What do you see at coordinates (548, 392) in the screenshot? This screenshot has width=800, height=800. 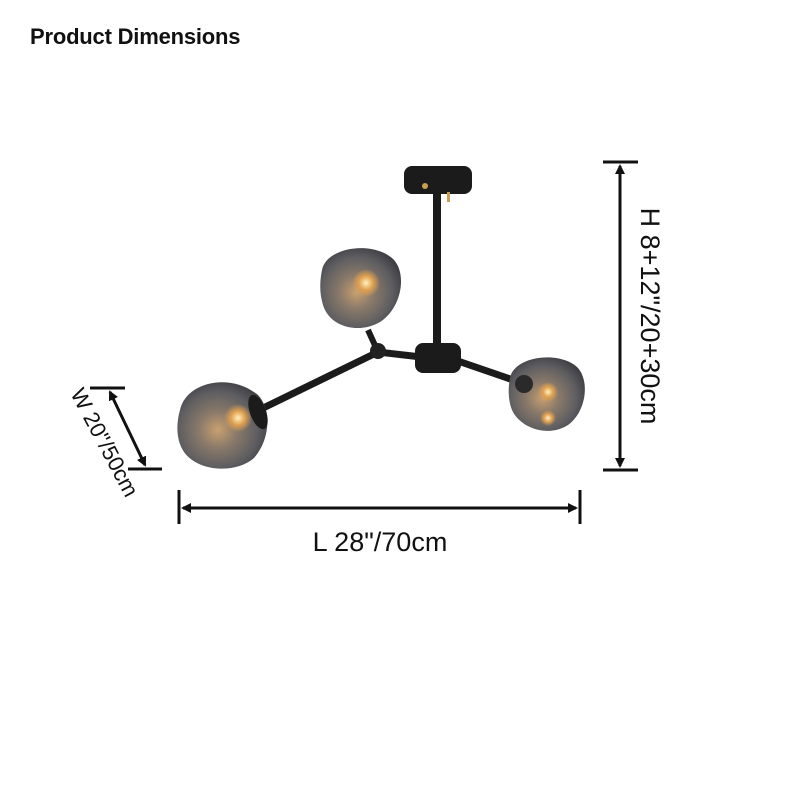 I see `bulb-right` at bounding box center [548, 392].